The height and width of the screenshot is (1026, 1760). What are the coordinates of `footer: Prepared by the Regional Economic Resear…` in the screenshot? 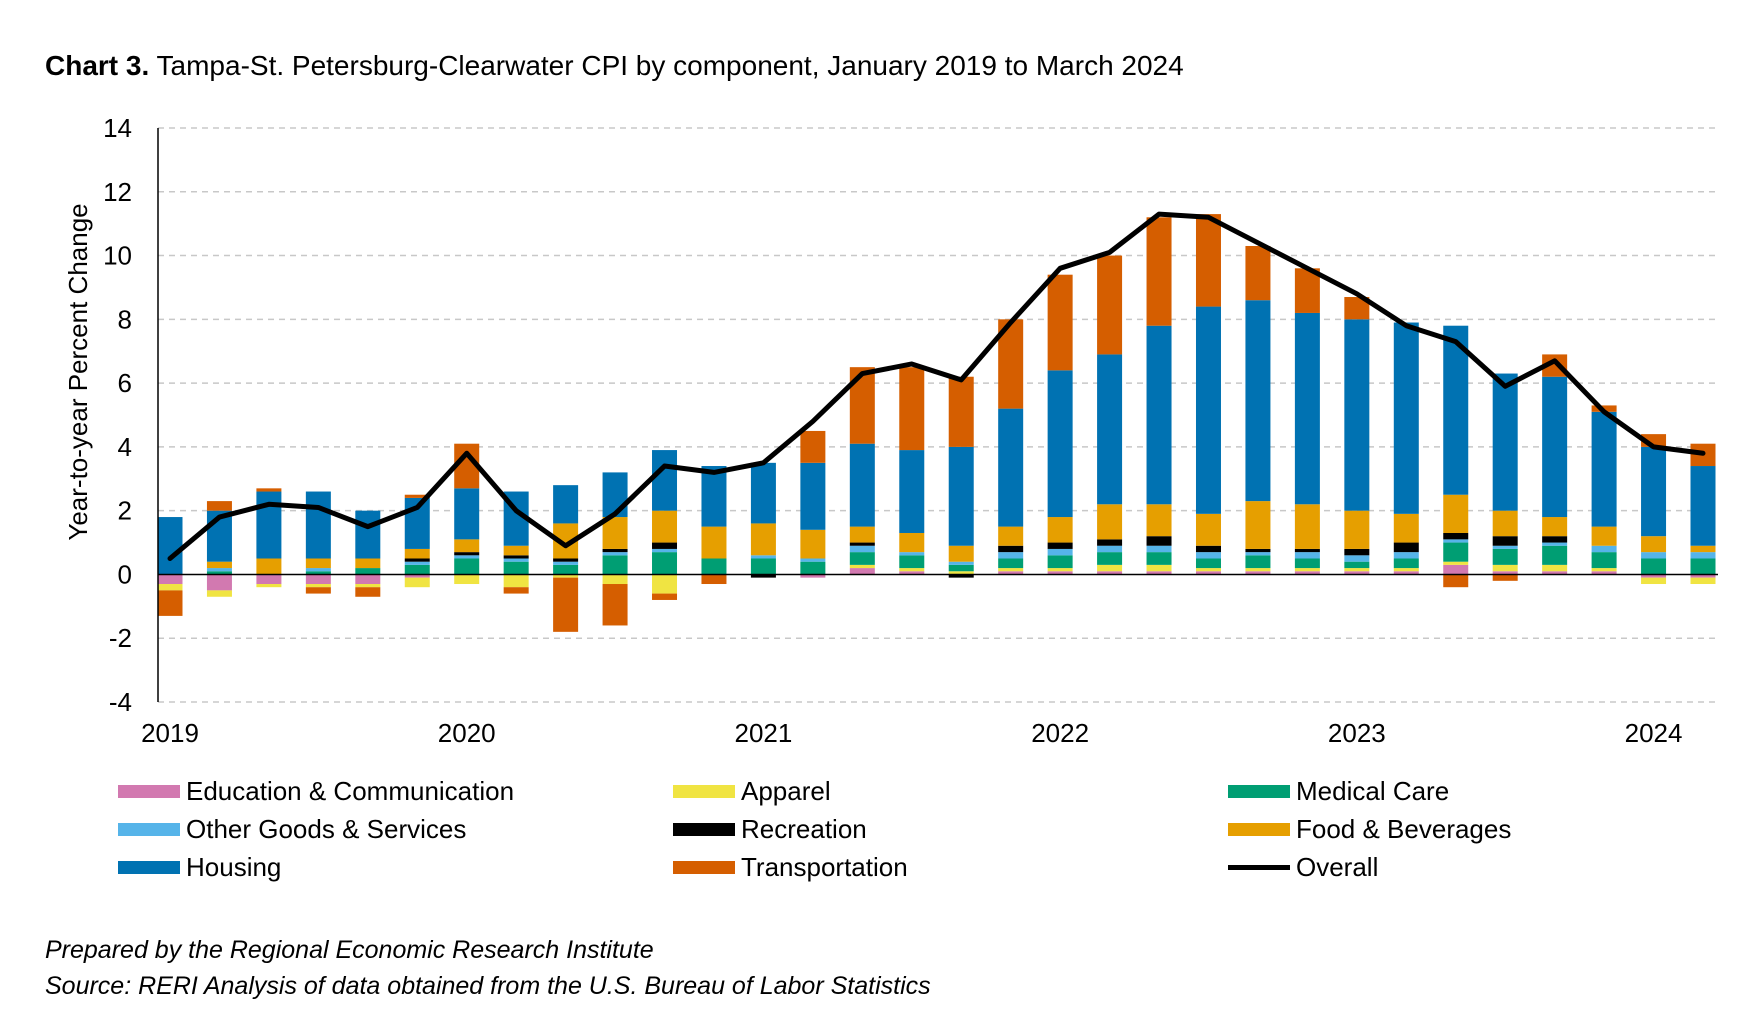 It's located at (488, 968).